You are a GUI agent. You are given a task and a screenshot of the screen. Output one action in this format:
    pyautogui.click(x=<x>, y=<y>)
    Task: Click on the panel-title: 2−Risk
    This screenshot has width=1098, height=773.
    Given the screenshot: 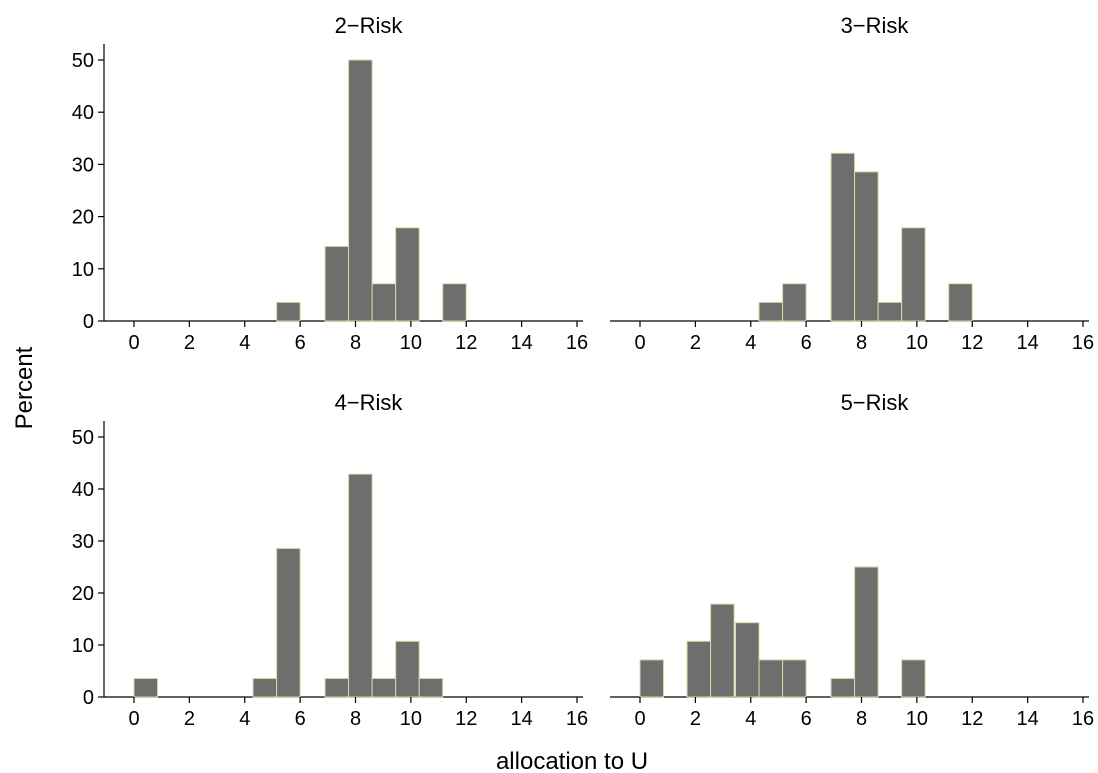 What is the action you would take?
    pyautogui.click(x=369, y=25)
    